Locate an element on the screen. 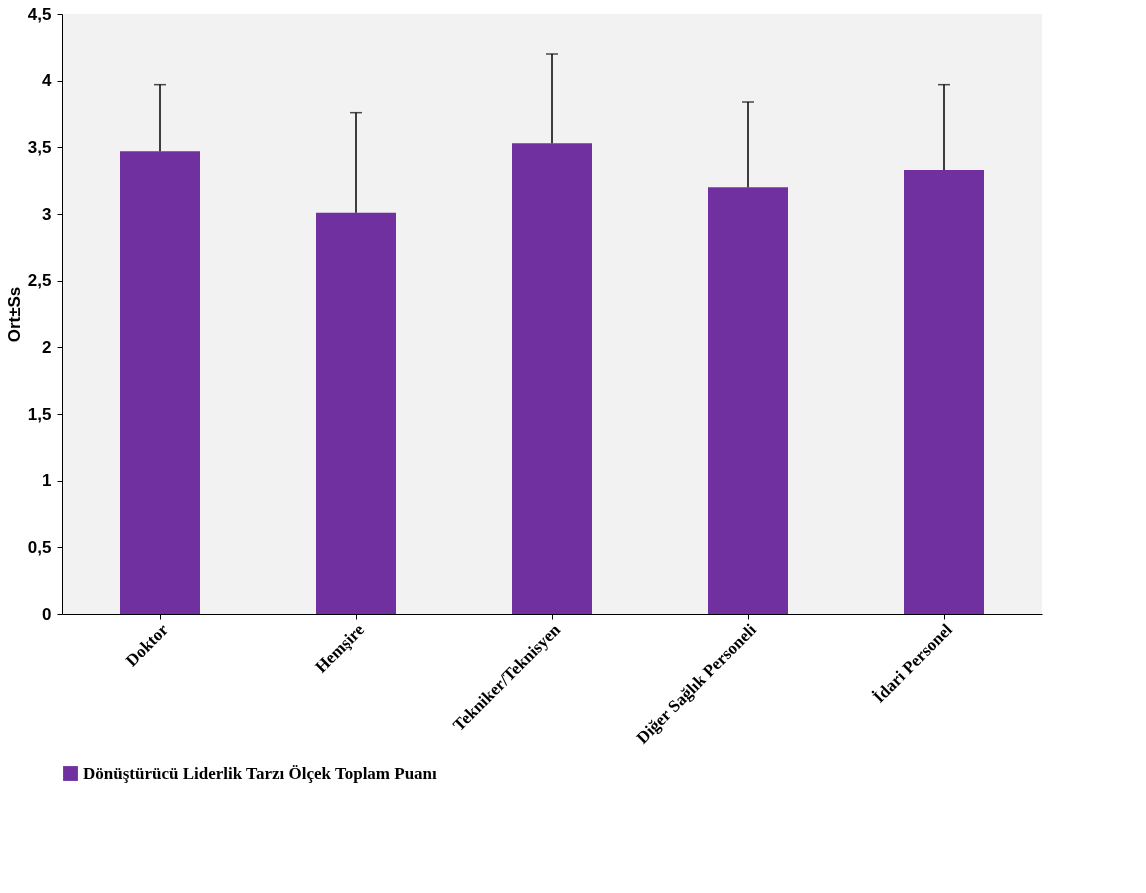 This screenshot has width=1146, height=893. y-tick-label: 1,5 is located at coordinates (39, 414).